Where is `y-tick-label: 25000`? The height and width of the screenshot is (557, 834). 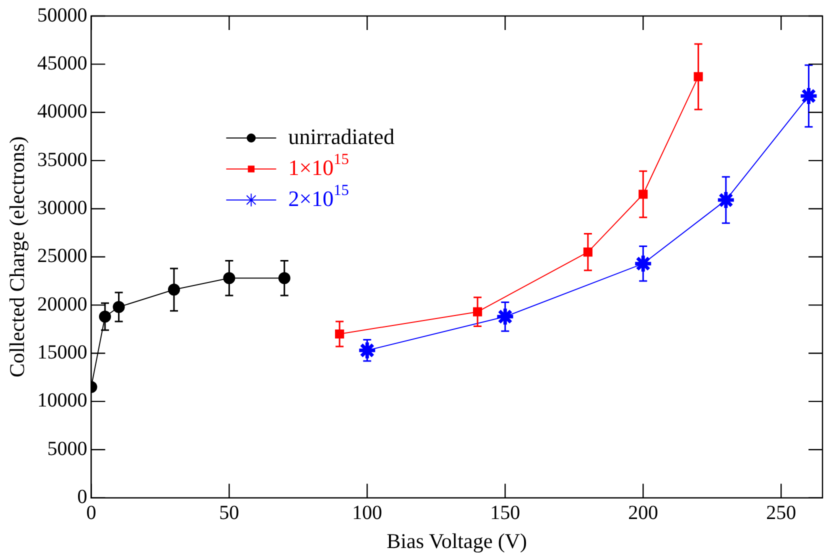 y-tick-label: 25000 is located at coordinates (62, 256).